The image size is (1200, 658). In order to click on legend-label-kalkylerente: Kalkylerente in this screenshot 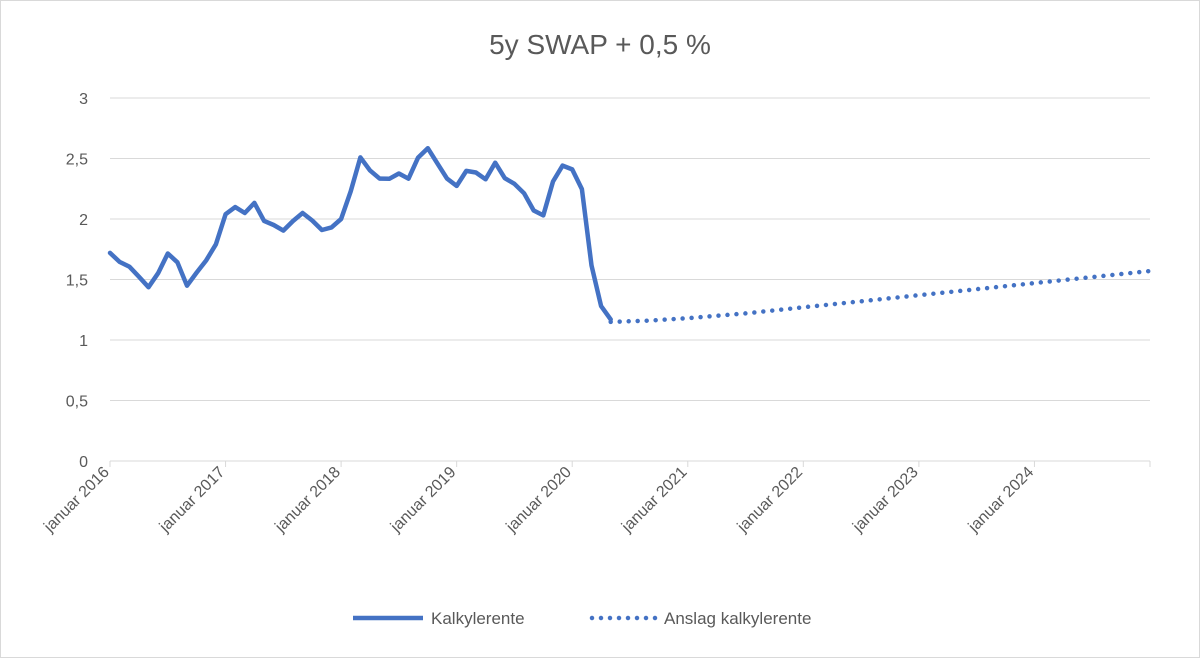, I will do `click(478, 618)`.